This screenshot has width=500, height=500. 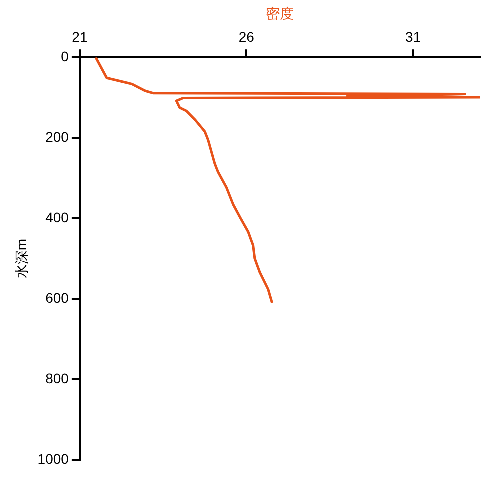 I want to click on y-tick-label: 1000, so click(x=54, y=458).